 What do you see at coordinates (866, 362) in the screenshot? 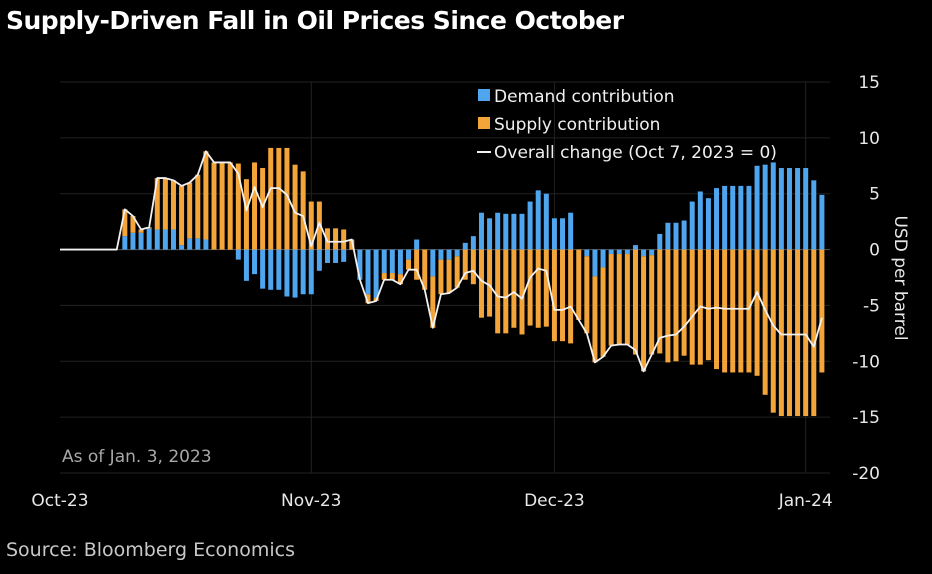
I see `y-tick-label: -10` at bounding box center [866, 362].